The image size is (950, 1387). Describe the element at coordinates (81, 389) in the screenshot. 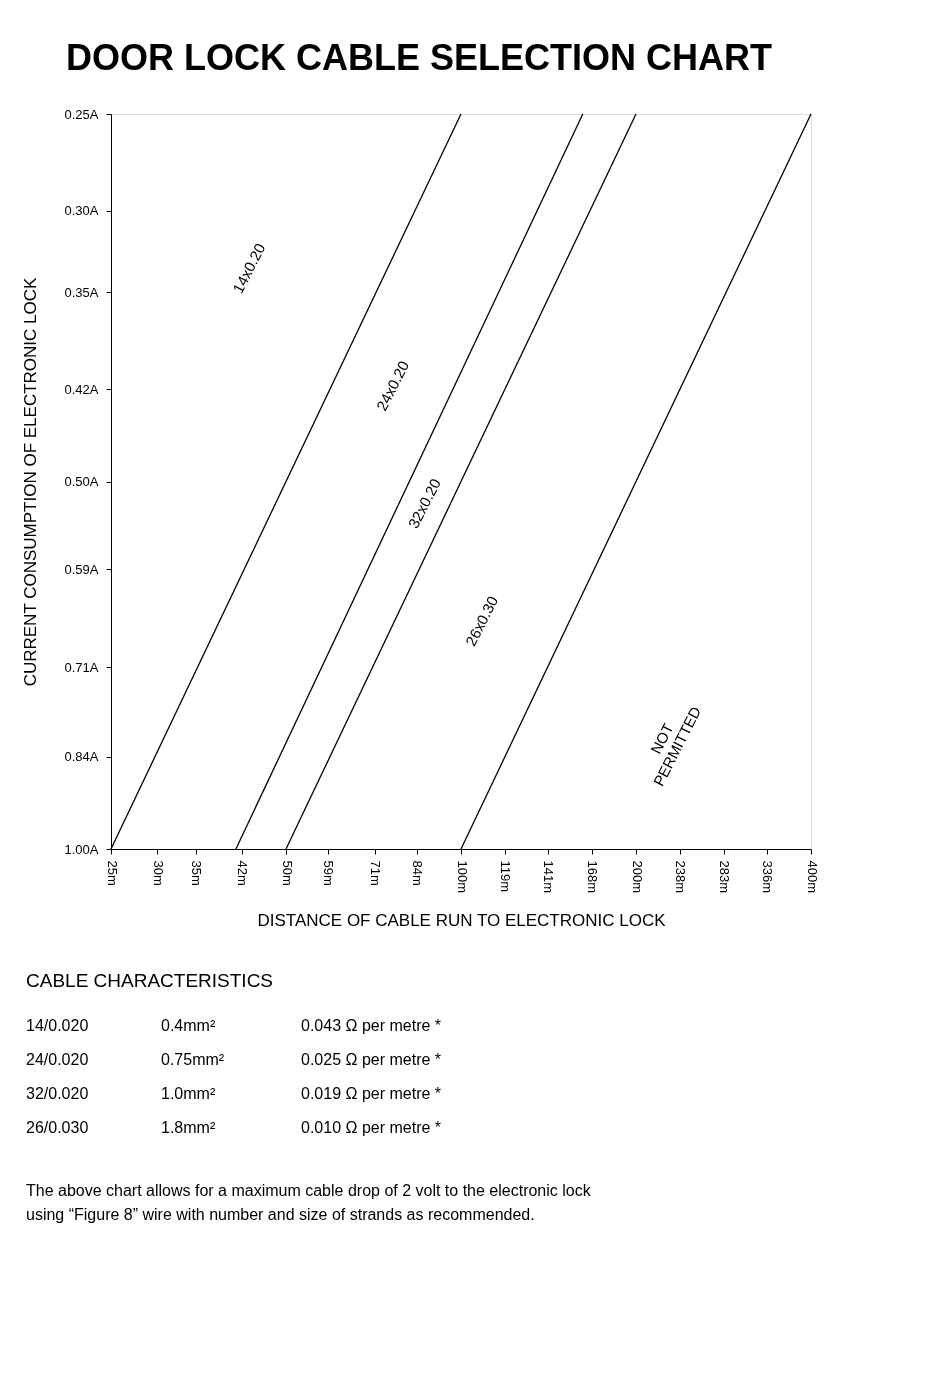

I see `y-tick-label: 0.42A` at that location.